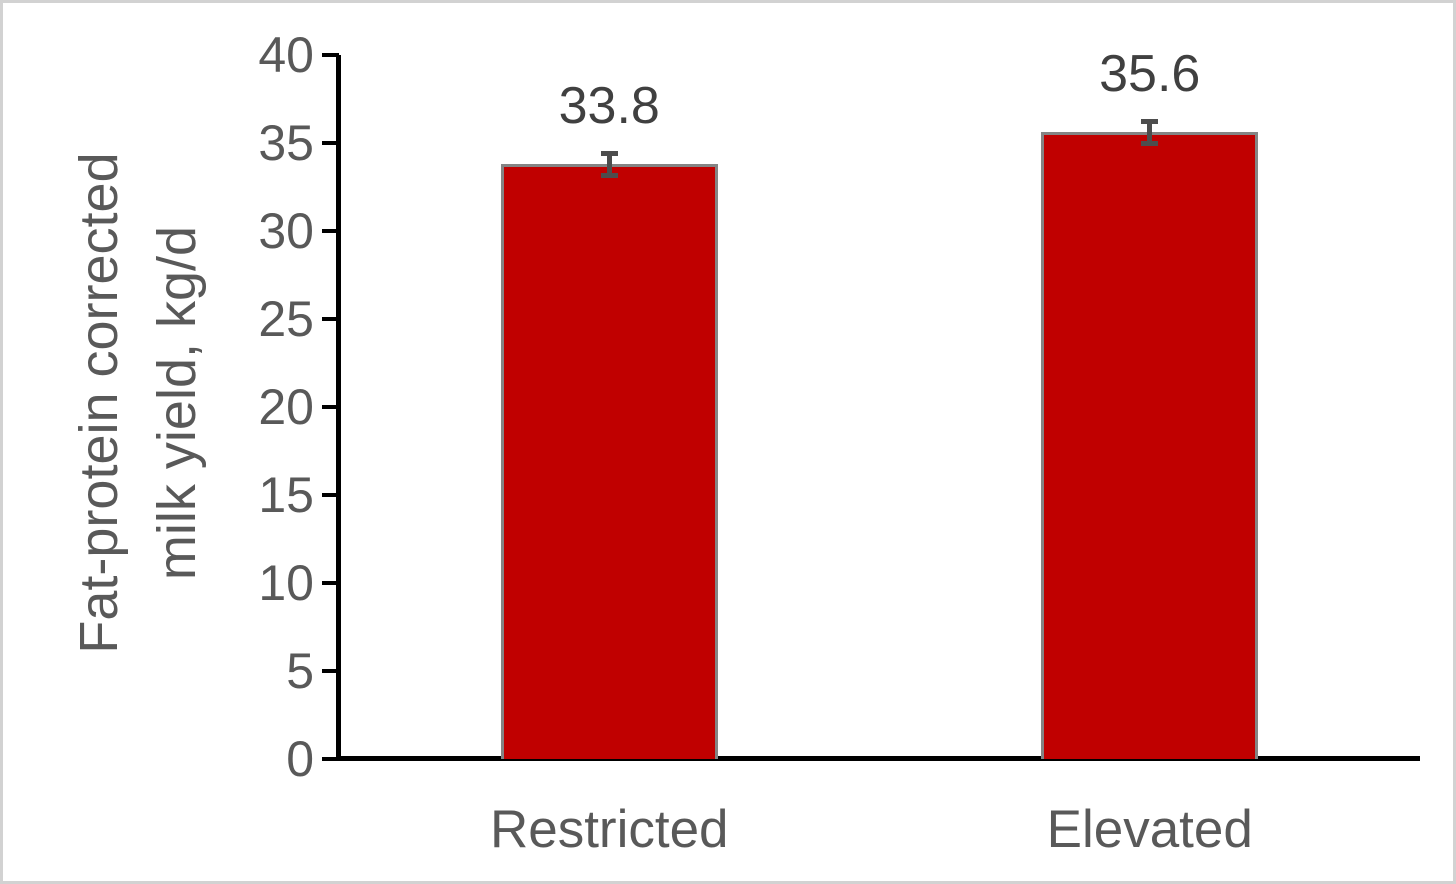 The width and height of the screenshot is (1456, 884). What do you see at coordinates (286, 319) in the screenshot?
I see `y-axis-tick-label: 25` at bounding box center [286, 319].